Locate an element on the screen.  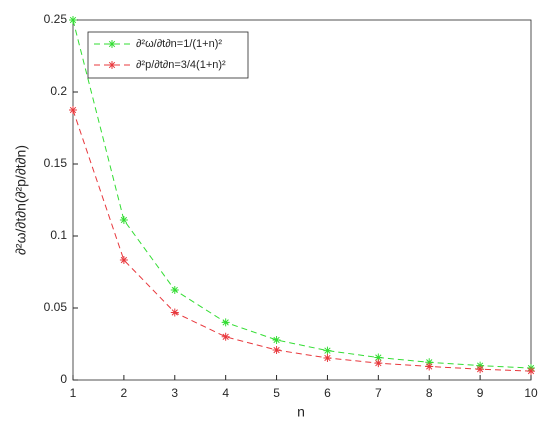
y-tick-label: 0 is located at coordinates (63, 379).